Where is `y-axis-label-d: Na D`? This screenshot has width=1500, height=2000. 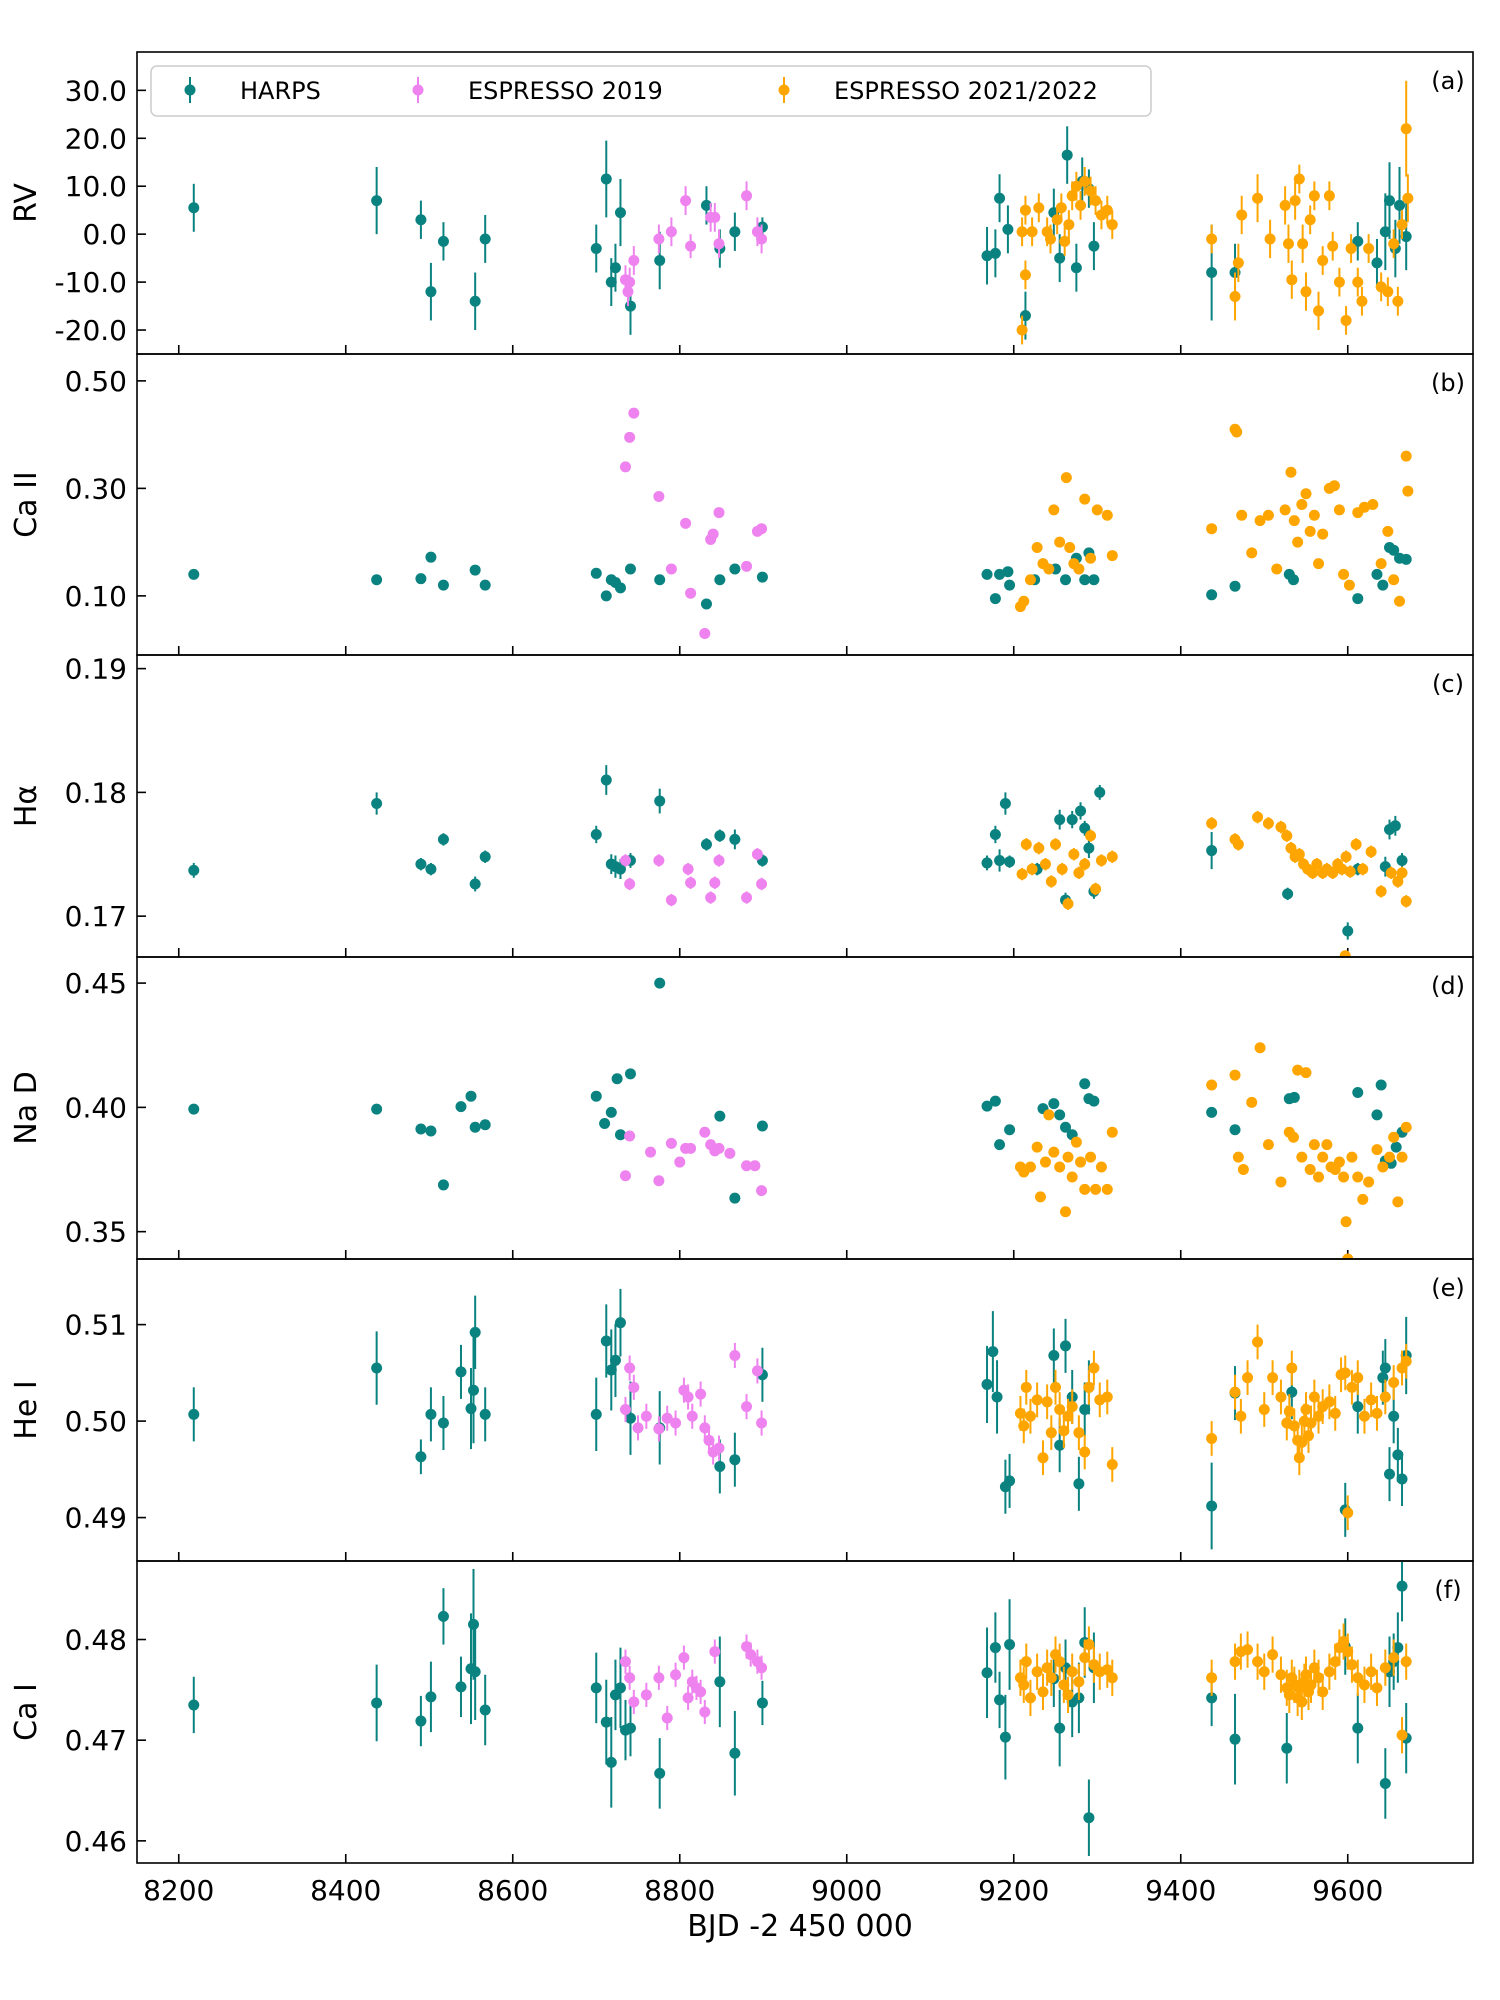
y-axis-label-d: Na D is located at coordinates (26, 1107).